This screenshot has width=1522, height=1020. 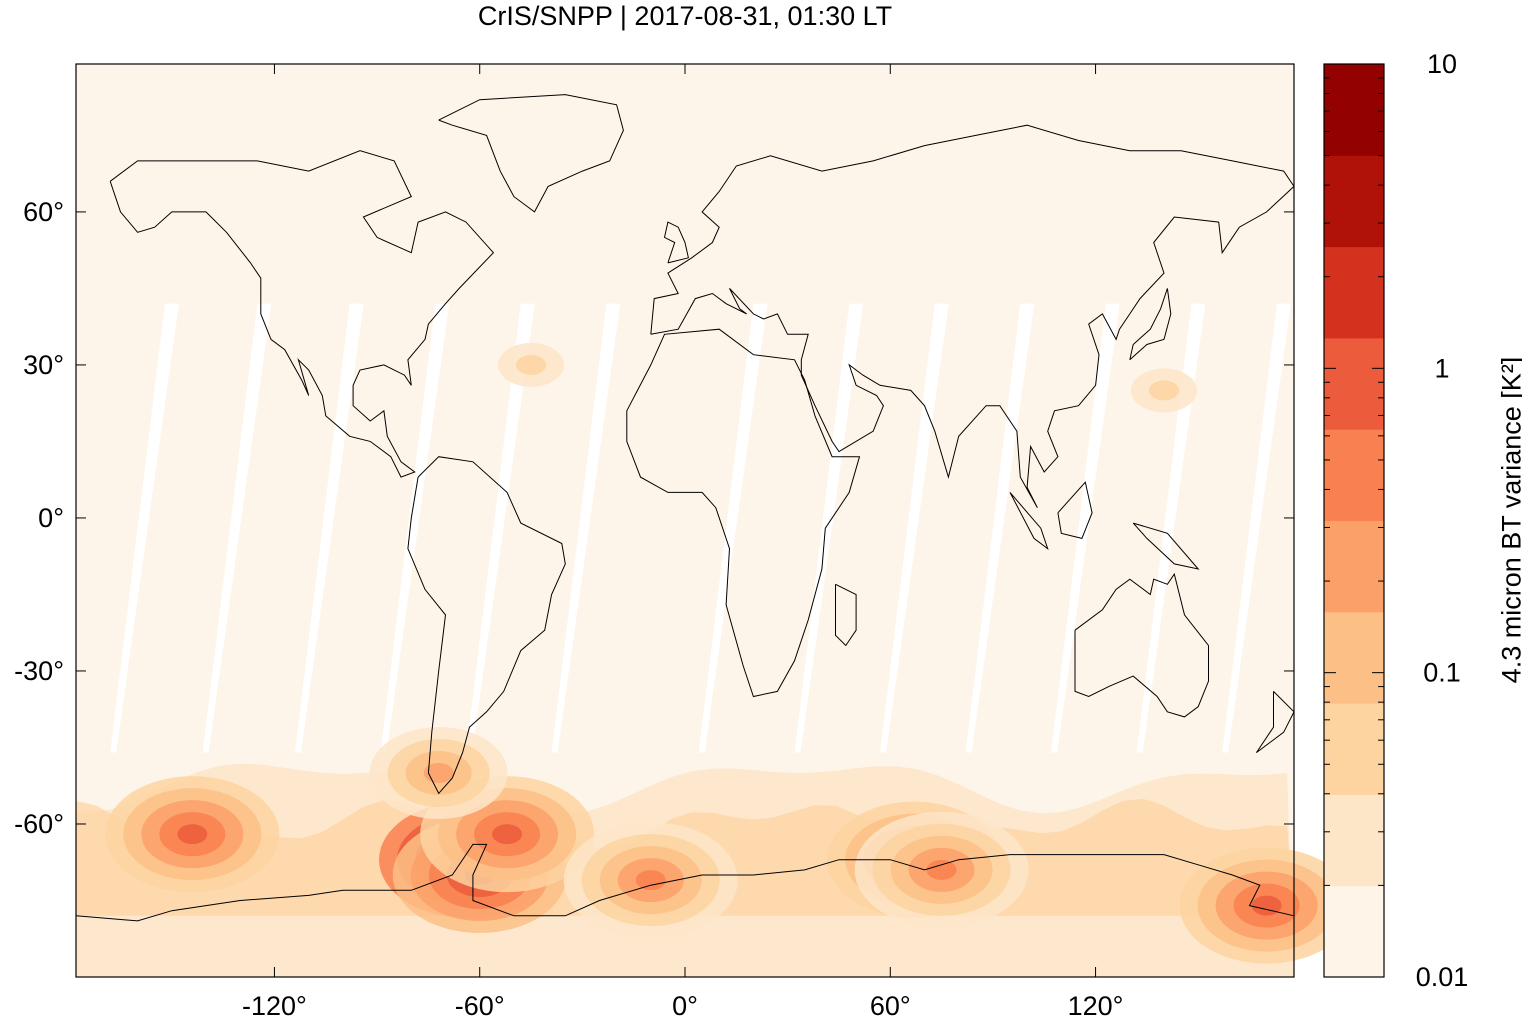 I want to click on y-tick-label: -30°, so click(x=39, y=671).